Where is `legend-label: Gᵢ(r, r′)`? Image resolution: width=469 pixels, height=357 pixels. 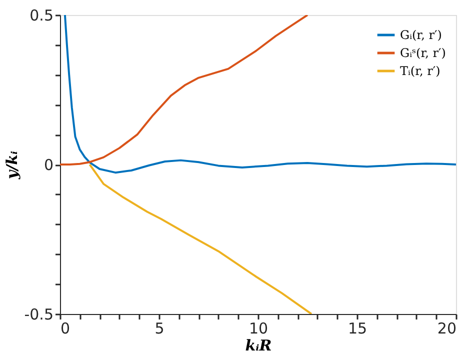 legend-label: Gᵢ(r, r′) is located at coordinates (421, 35).